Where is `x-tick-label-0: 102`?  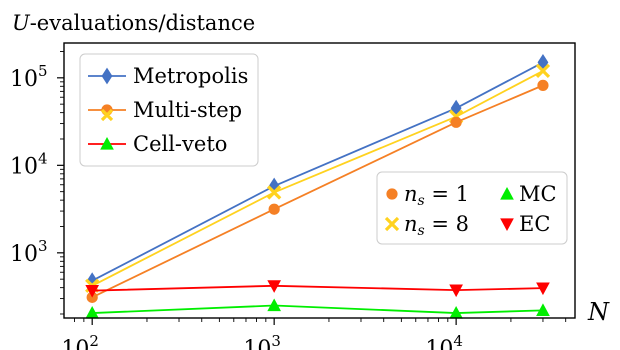 x-tick-label-0: 102 is located at coordinates (80, 341).